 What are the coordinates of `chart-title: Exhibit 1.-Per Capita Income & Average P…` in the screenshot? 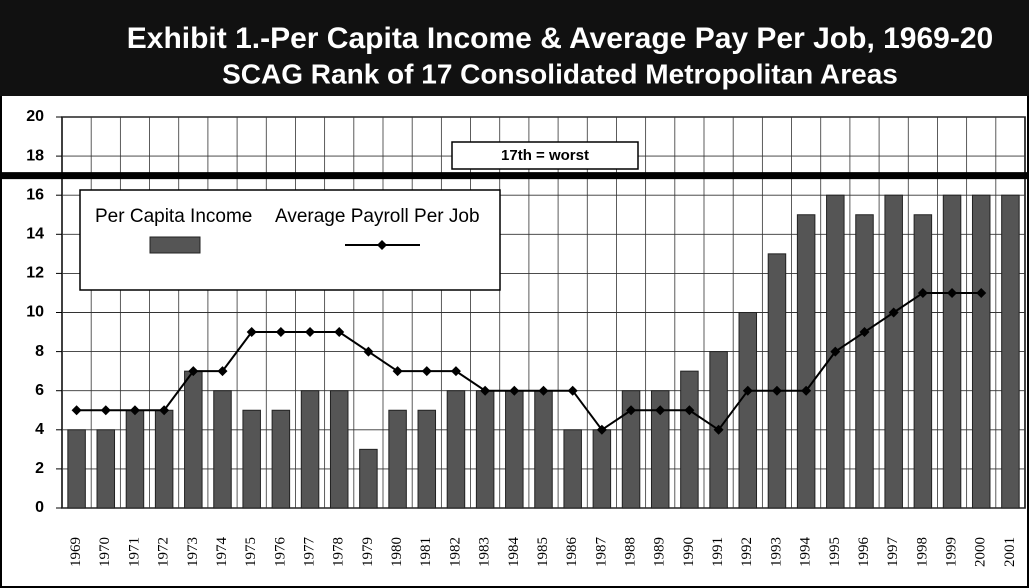 It's located at (560, 38).